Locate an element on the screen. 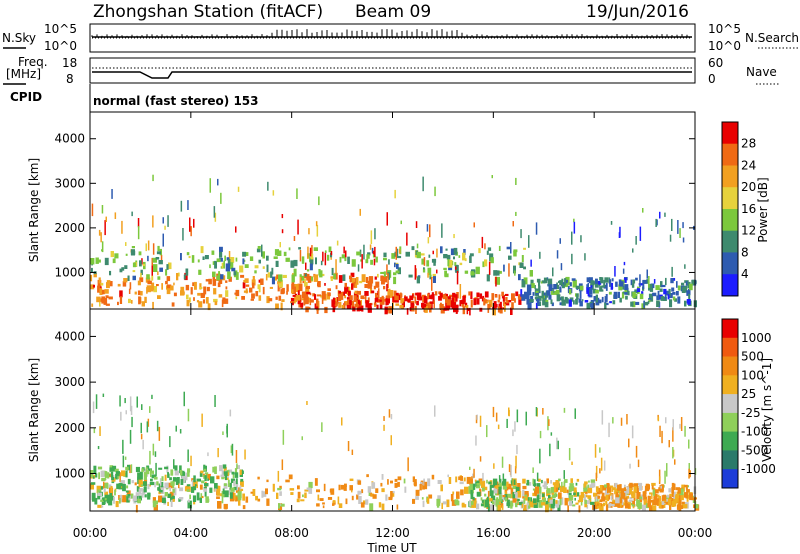  velocity-colorbar-segment is located at coordinates (730, 385).